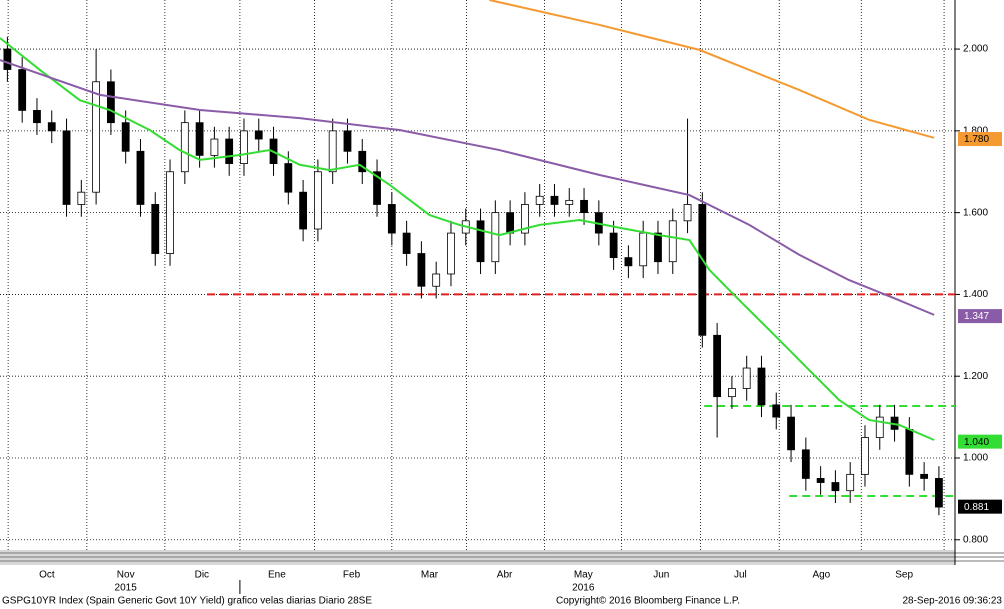 The height and width of the screenshot is (609, 1004). Describe the element at coordinates (661, 575) in the screenshot. I see `x-tick-label: Jun` at that location.